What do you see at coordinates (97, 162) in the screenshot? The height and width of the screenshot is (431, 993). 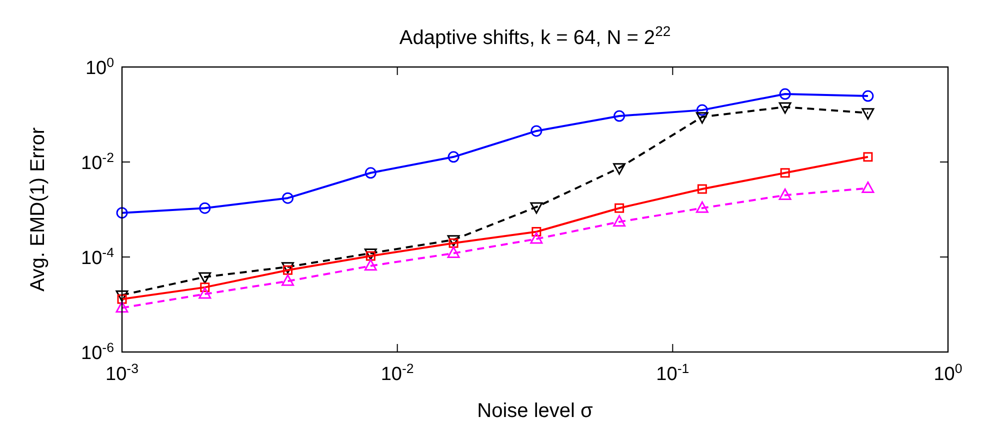 I see `y-tick-label: 10$^{-2}$` at bounding box center [97, 162].